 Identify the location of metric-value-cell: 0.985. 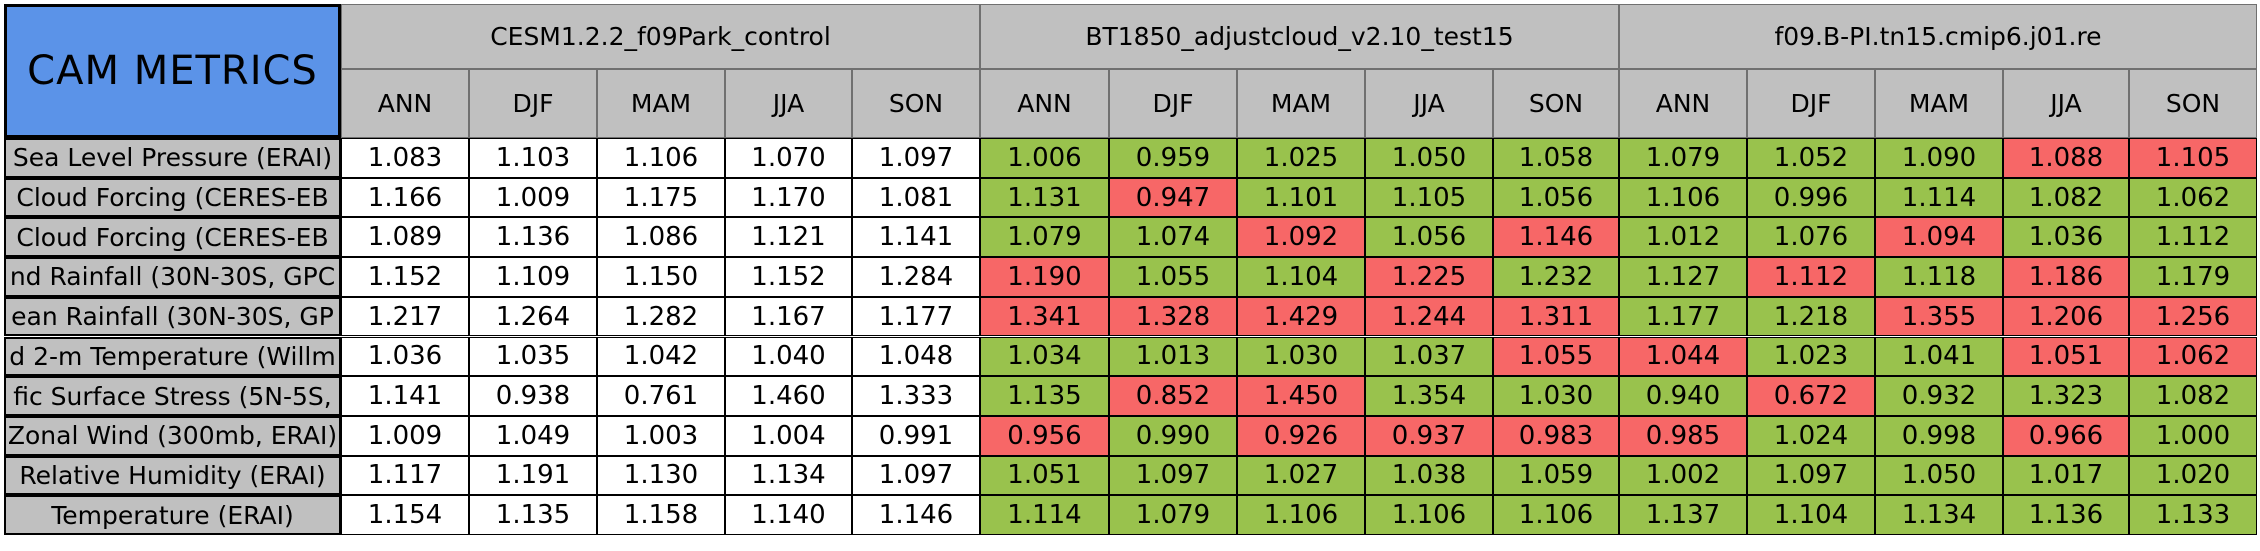
(1683, 435).